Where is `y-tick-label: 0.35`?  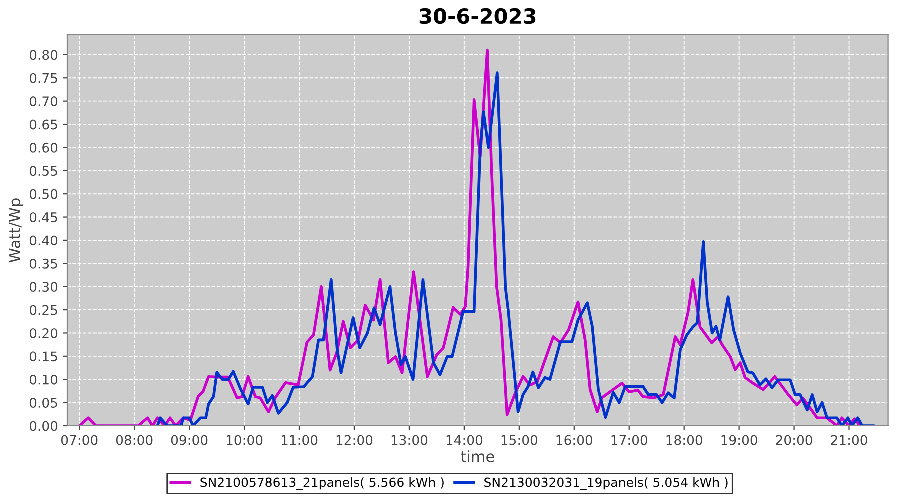
y-tick-label: 0.35 is located at coordinates (44, 263).